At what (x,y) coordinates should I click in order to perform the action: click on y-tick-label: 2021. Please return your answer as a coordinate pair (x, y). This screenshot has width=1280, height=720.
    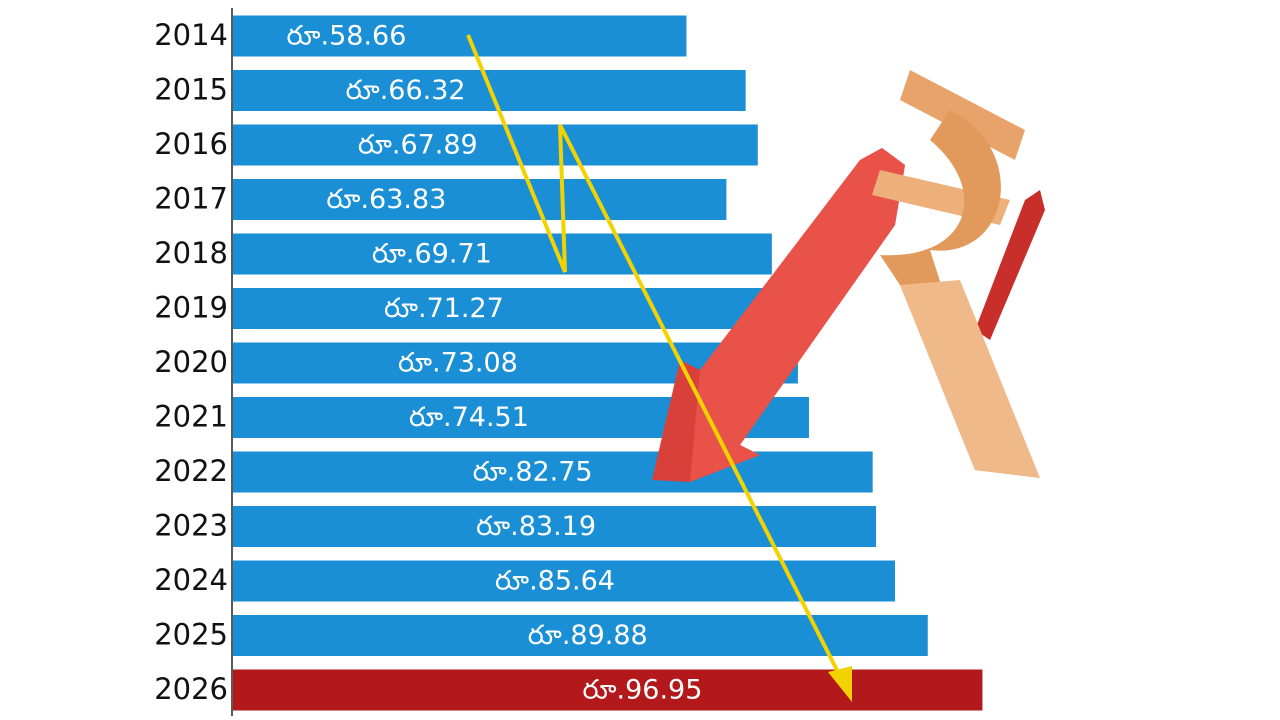
    Looking at the image, I should click on (191, 417).